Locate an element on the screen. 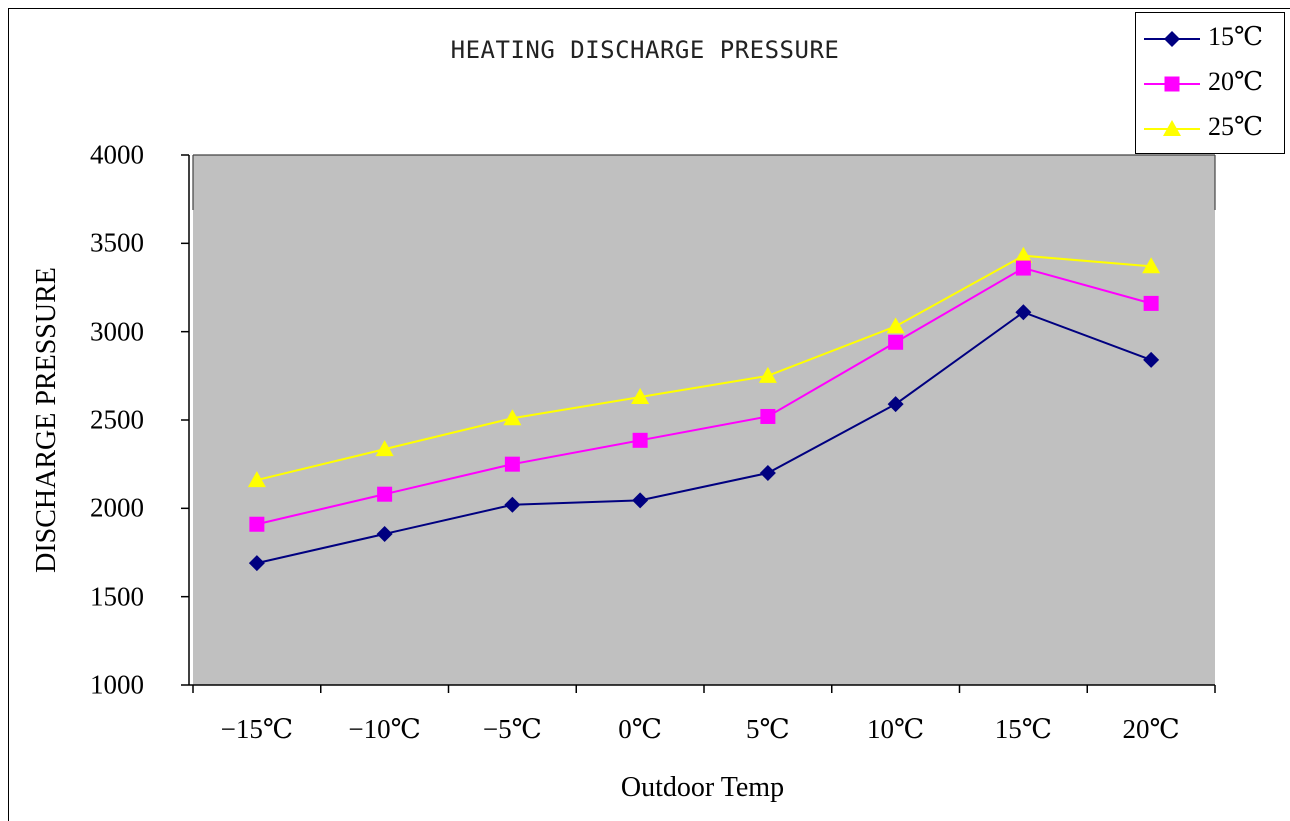 This screenshot has width=1290, height=821. x-tick-label: 5℃ is located at coordinates (768, 729).